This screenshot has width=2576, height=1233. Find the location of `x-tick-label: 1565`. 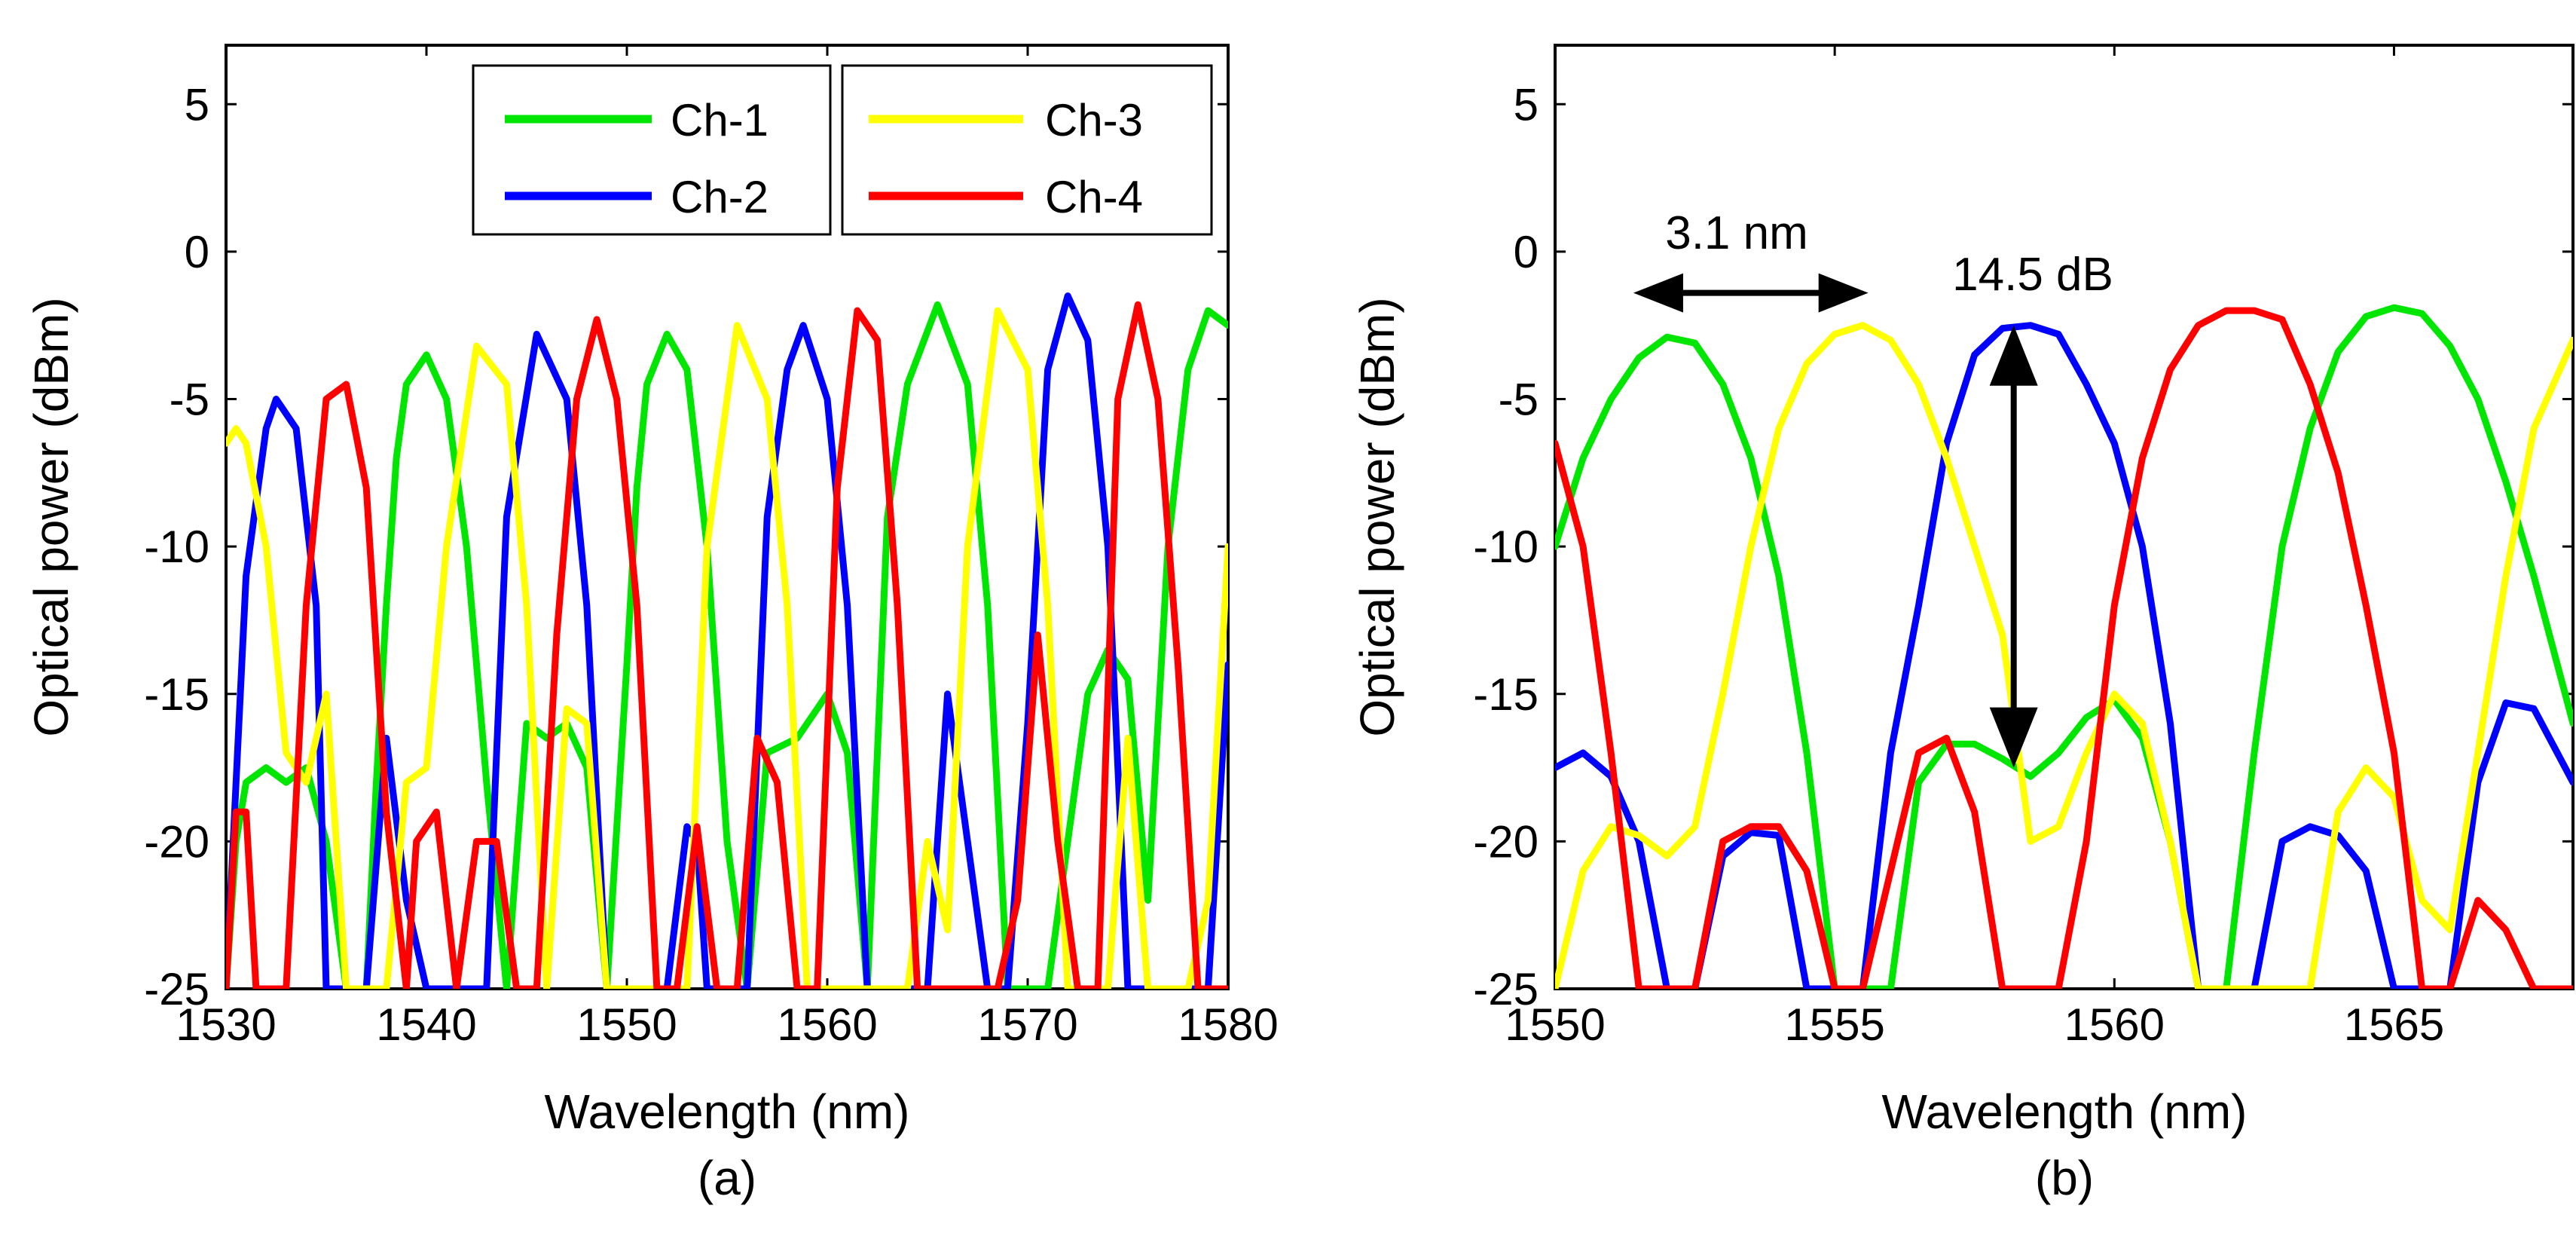

x-tick-label: 1565 is located at coordinates (2394, 1024).